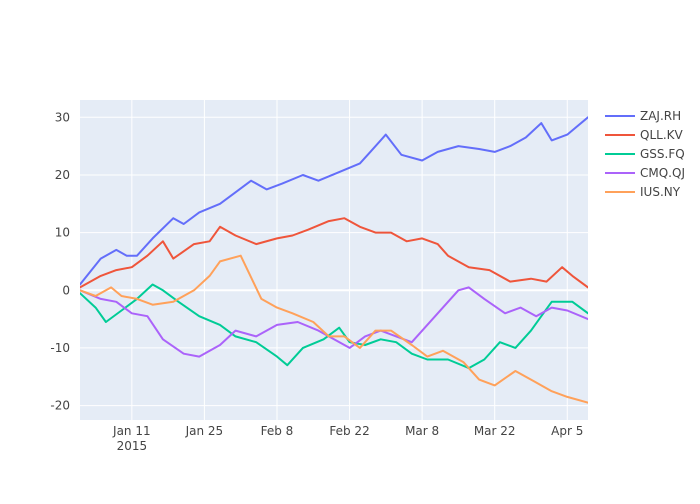  Describe the element at coordinates (334, 322) in the screenshot. I see `series-line-cmq-qj` at that location.